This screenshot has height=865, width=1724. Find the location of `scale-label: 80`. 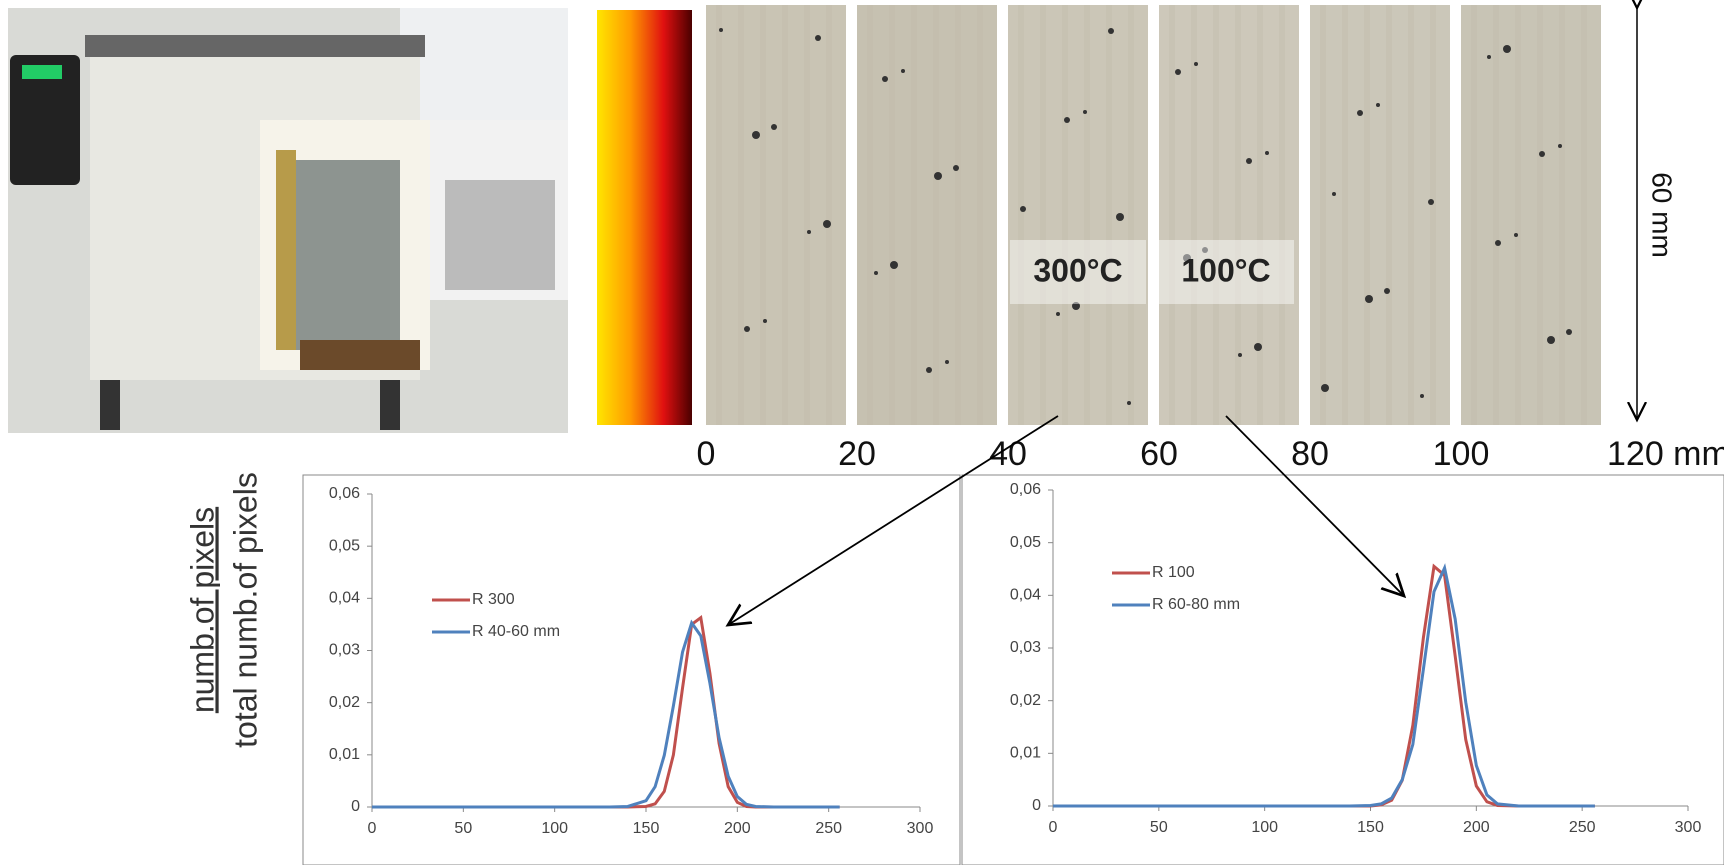

scale-label: 80 is located at coordinates (1310, 454).